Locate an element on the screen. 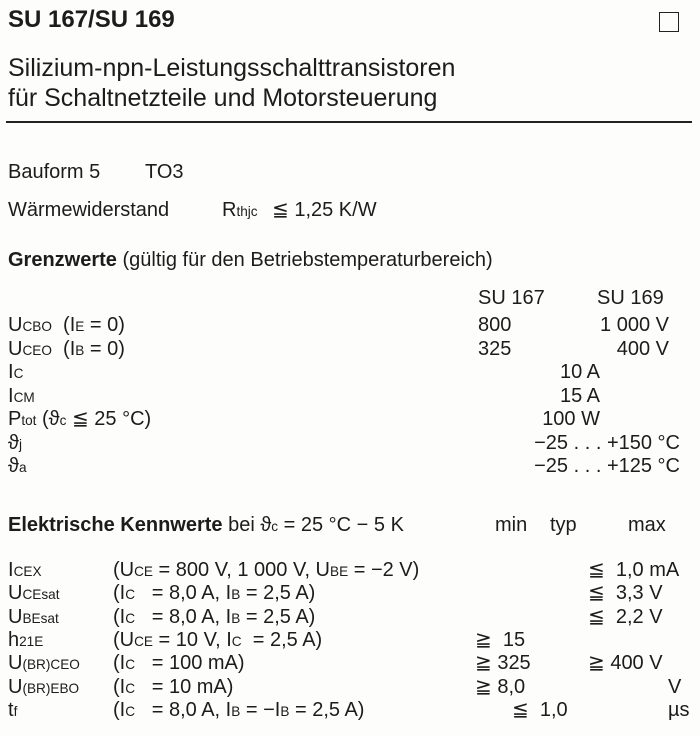  divider is located at coordinates (349, 122).